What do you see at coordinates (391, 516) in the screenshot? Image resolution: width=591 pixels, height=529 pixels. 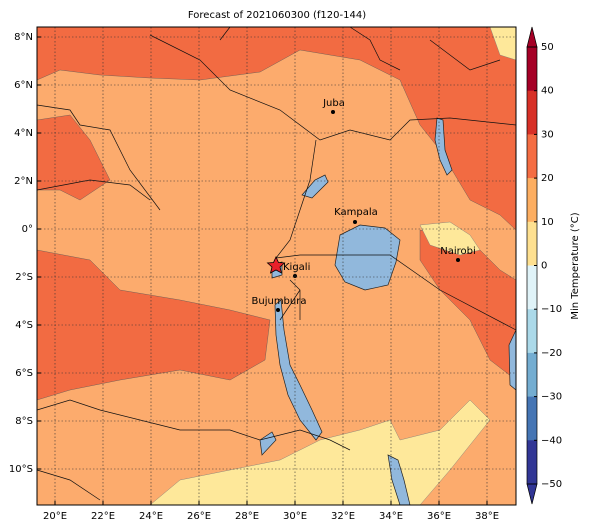 I see `lon-label: 34°E` at bounding box center [391, 516].